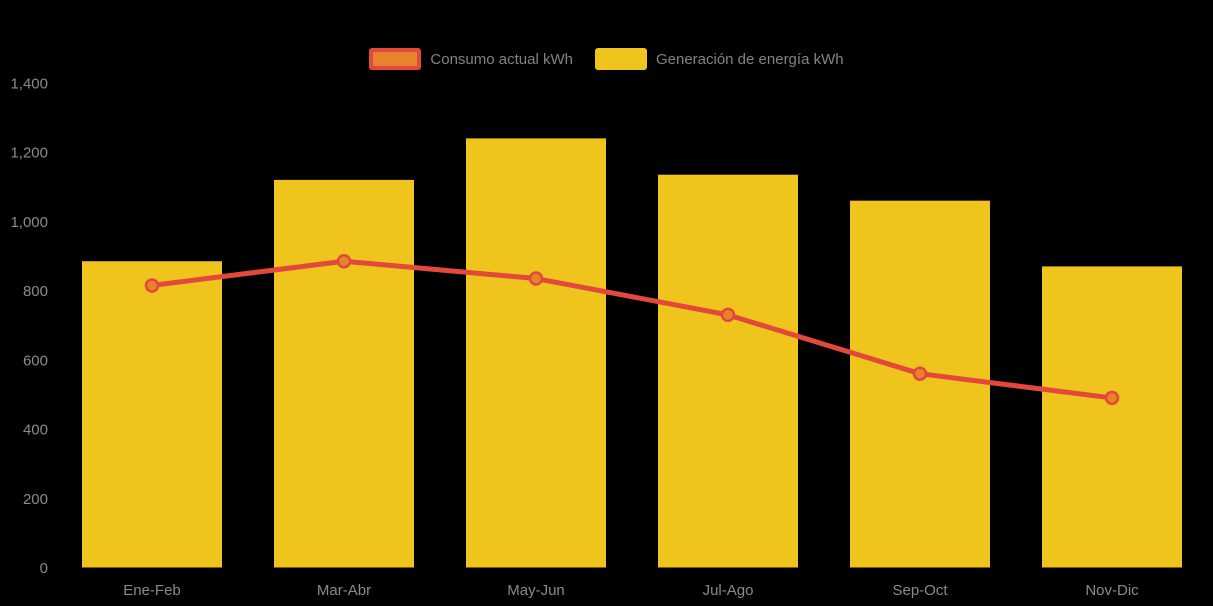  What do you see at coordinates (1112, 398) in the screenshot?
I see `consumo-point-nov-dic` at bounding box center [1112, 398].